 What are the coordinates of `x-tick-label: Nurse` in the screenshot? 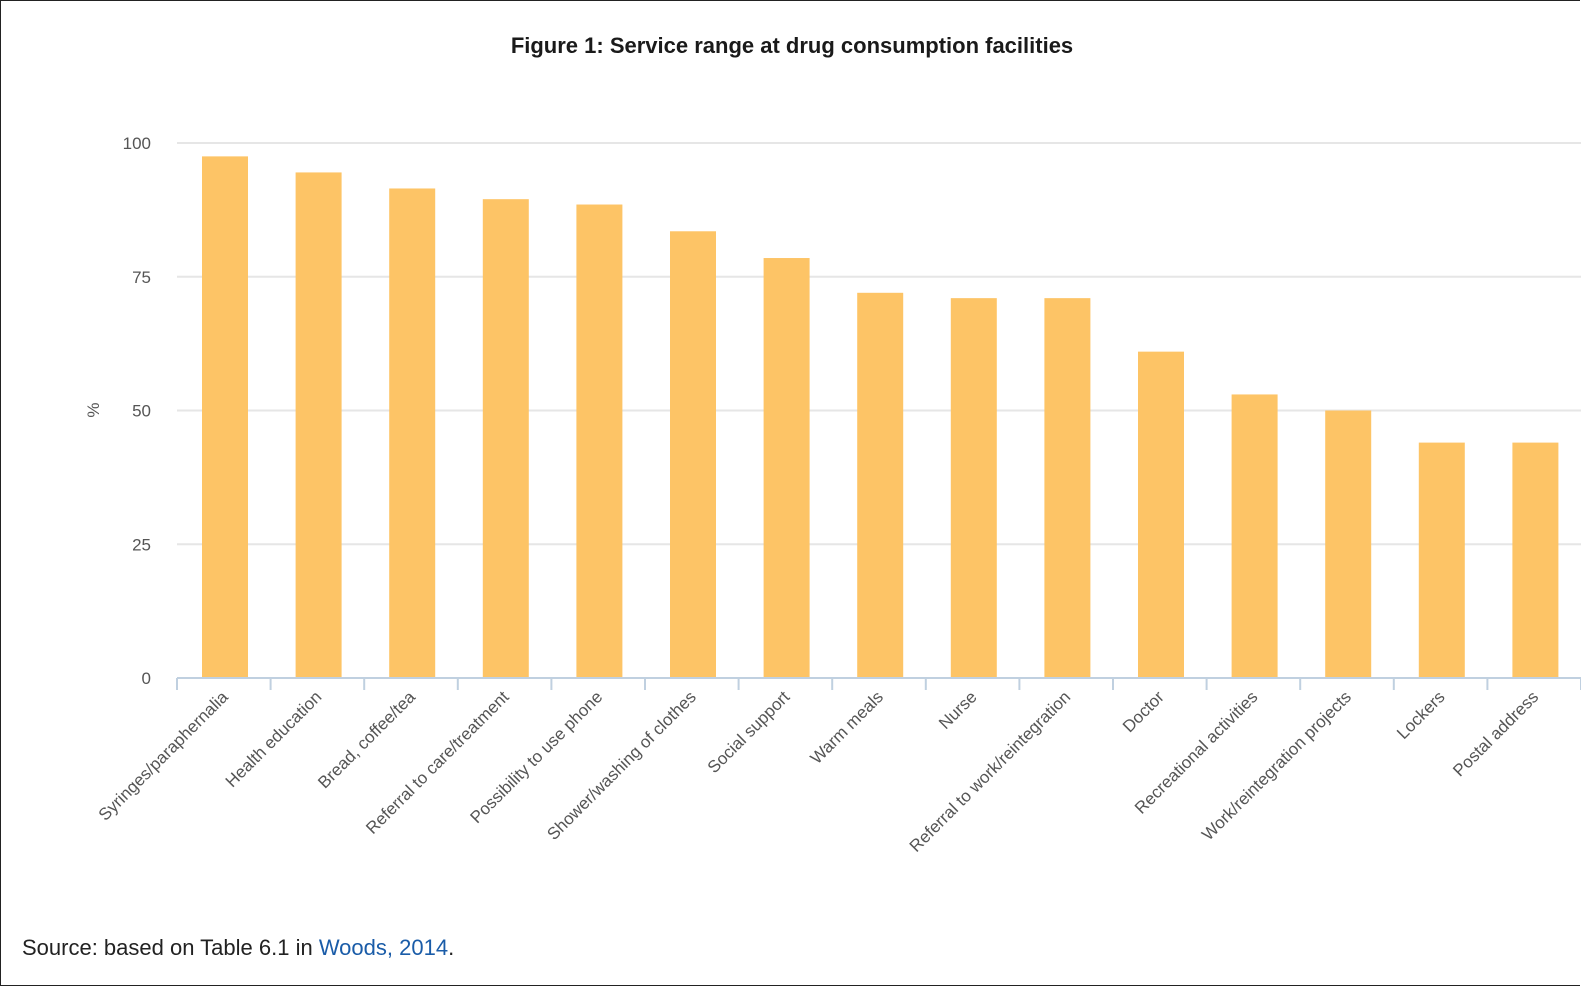 It's located at (958, 710).